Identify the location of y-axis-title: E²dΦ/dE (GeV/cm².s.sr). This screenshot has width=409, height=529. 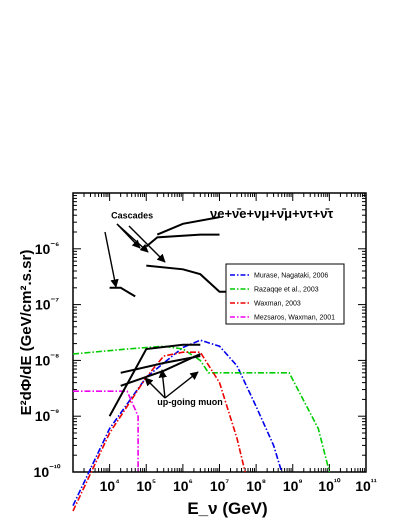
(26, 333).